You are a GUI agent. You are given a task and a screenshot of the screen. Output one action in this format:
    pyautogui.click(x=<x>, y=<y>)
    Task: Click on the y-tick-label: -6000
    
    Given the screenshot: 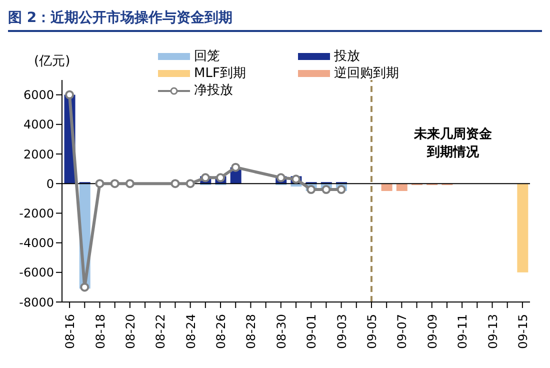 What is the action you would take?
    pyautogui.click(x=36, y=273)
    